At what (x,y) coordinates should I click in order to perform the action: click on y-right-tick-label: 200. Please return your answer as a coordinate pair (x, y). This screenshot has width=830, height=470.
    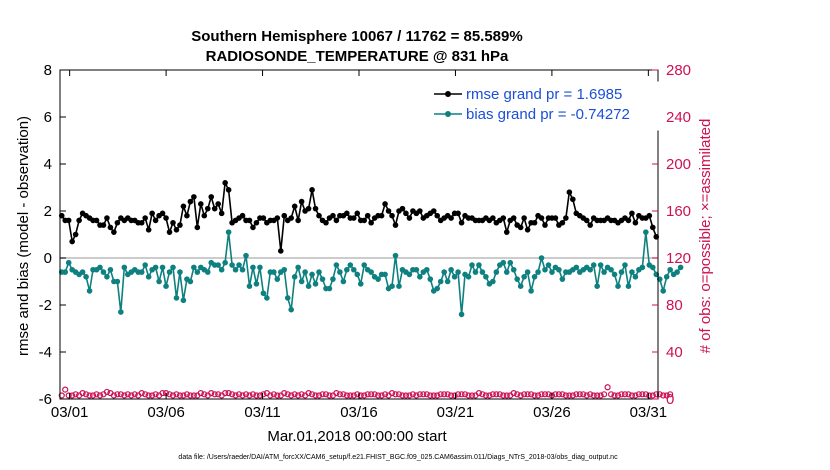
    Looking at the image, I should click on (678, 164).